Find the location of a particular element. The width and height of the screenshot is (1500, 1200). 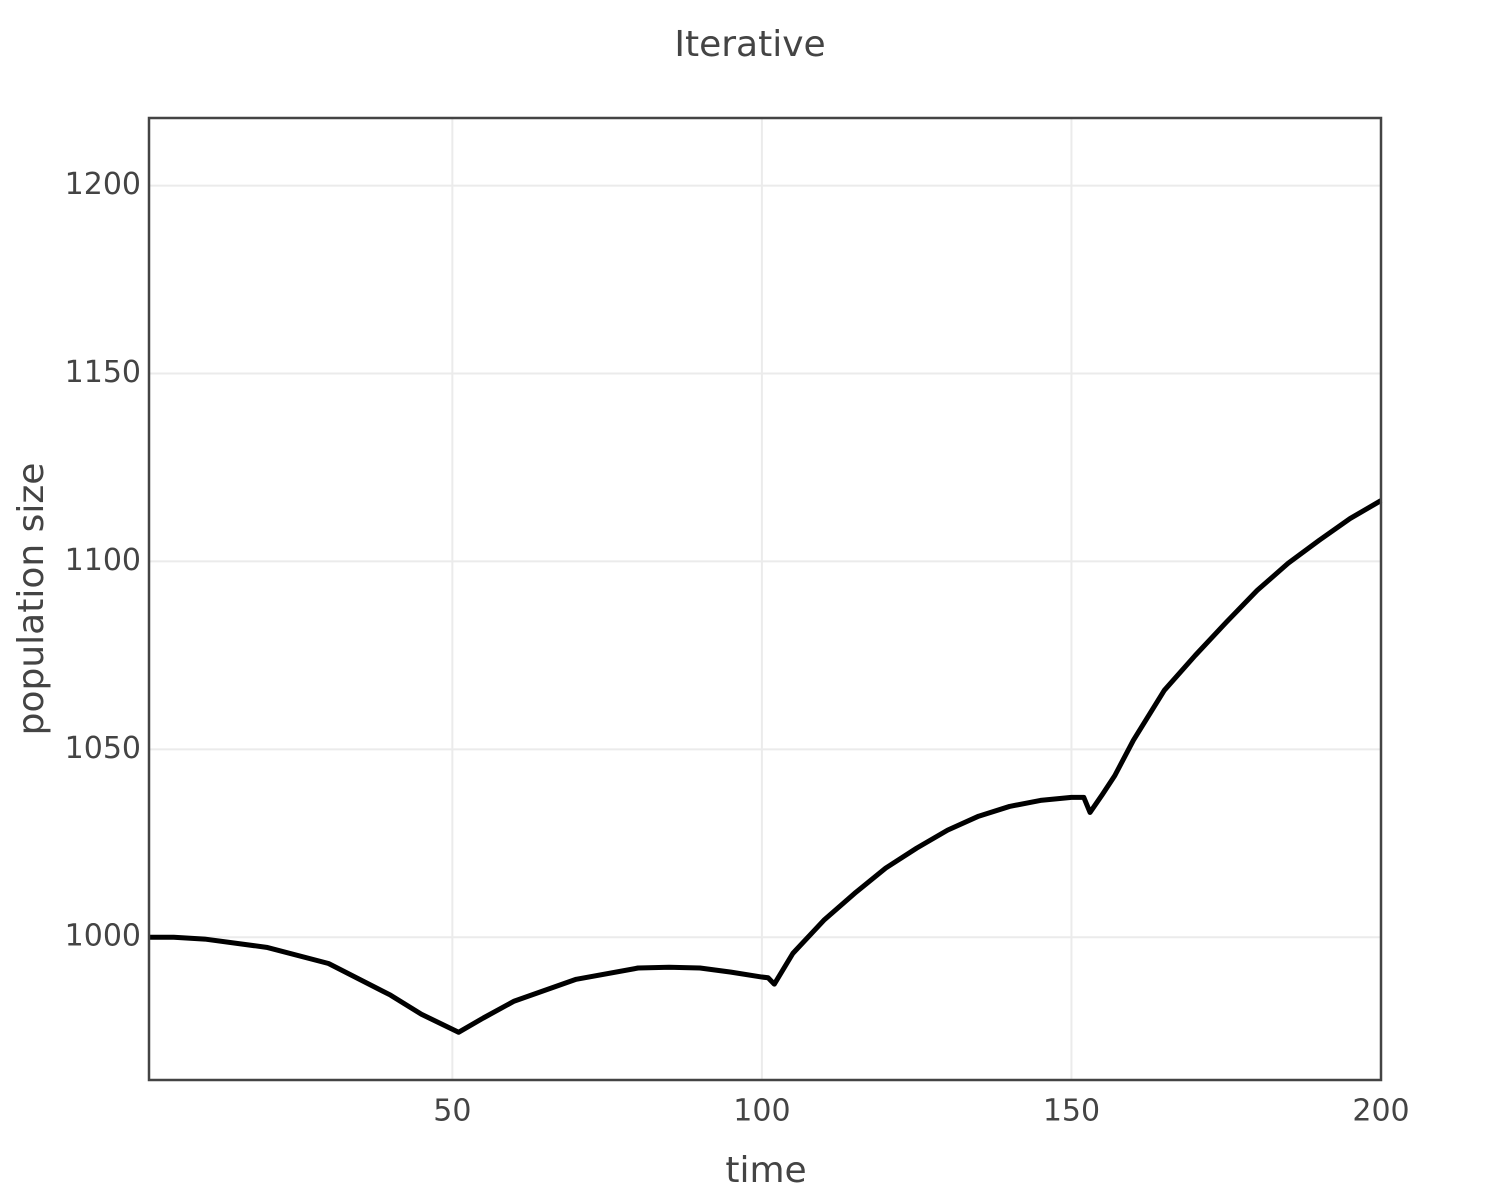

y-tick-label: 1150 is located at coordinates (103, 372).